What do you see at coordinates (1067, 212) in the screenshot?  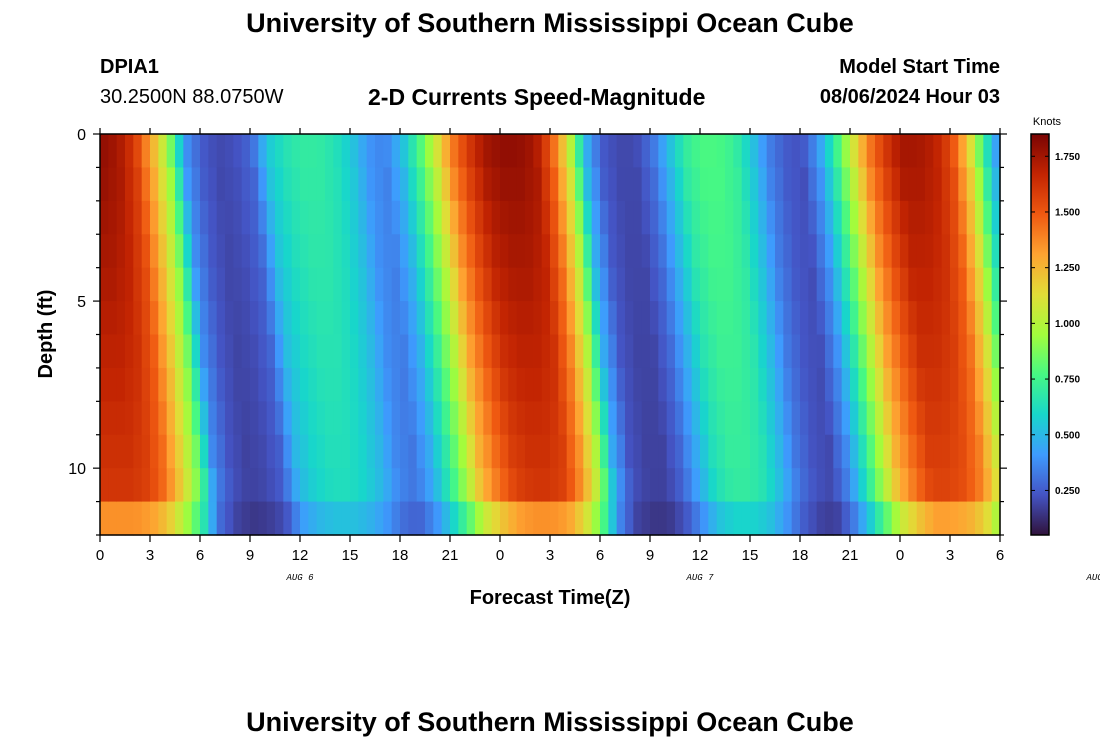 I see `colorbar-tick-label: 1.500` at bounding box center [1067, 212].